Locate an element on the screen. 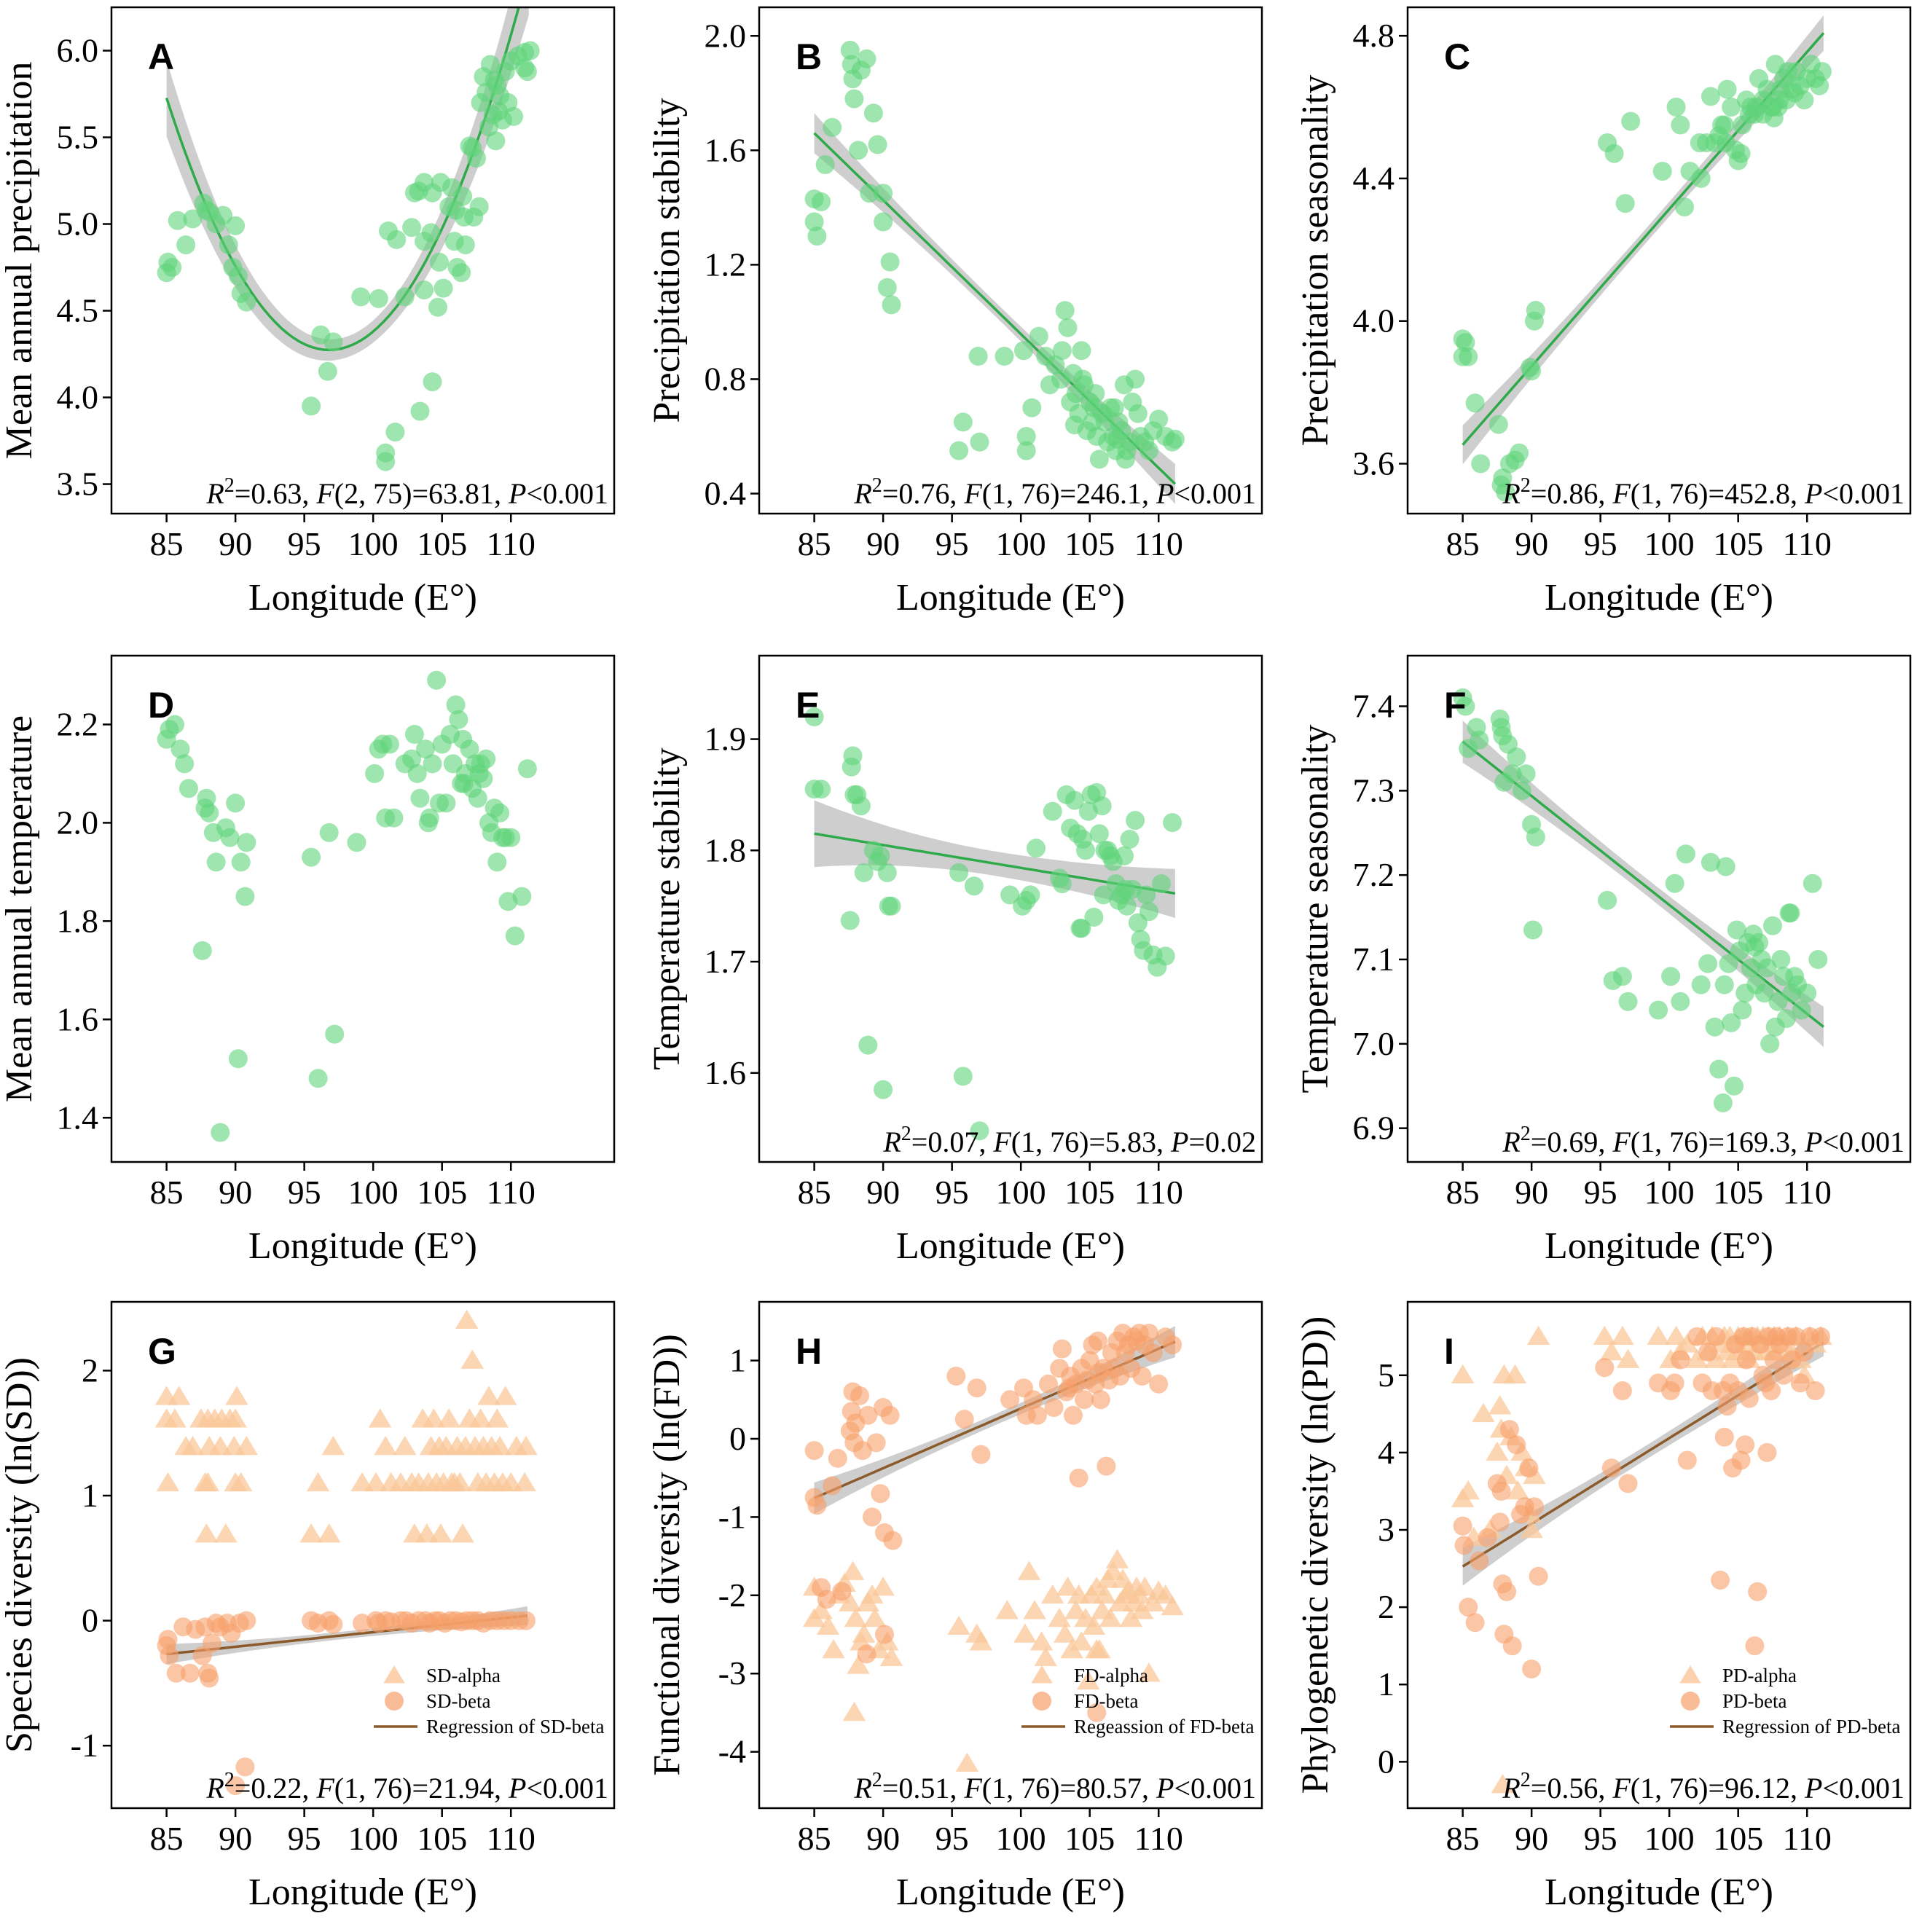  y-tick-label: 3.6 is located at coordinates (1374, 463).